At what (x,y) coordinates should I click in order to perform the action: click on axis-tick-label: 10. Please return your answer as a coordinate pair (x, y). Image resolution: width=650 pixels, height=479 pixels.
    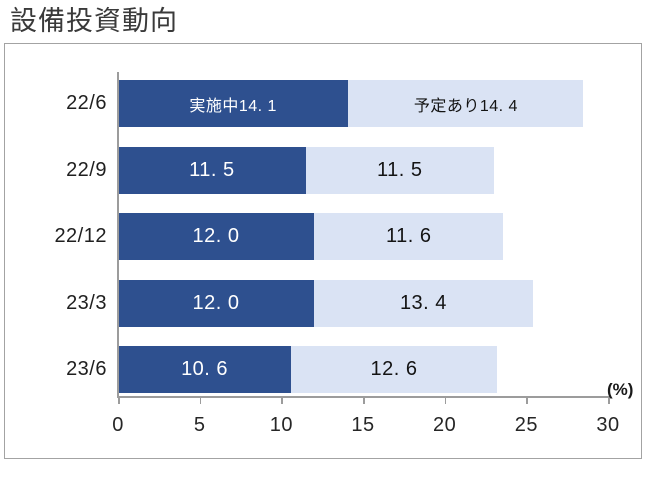
    Looking at the image, I should click on (281, 425).